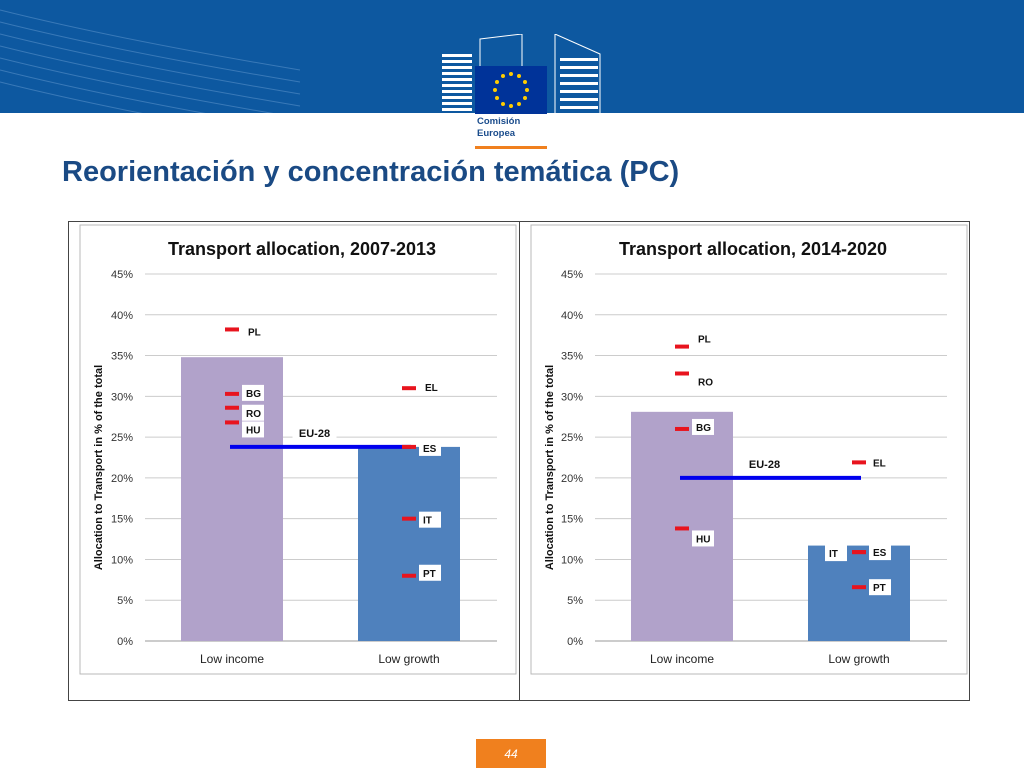  Describe the element at coordinates (150, 61) in the screenshot. I see `header-decoration` at that location.